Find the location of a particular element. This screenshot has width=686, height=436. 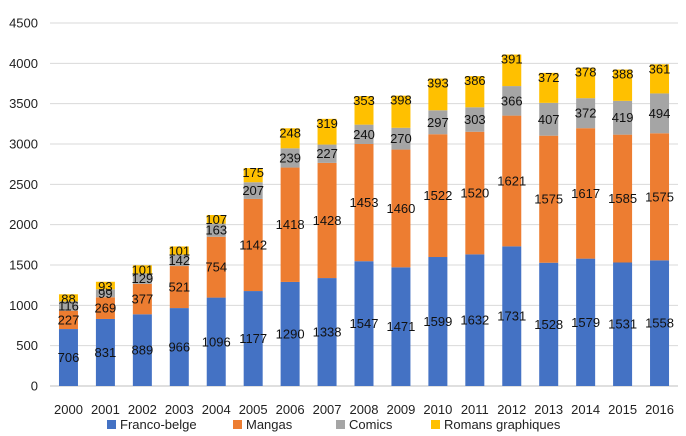

data-label: 1599 is located at coordinates (437, 321).